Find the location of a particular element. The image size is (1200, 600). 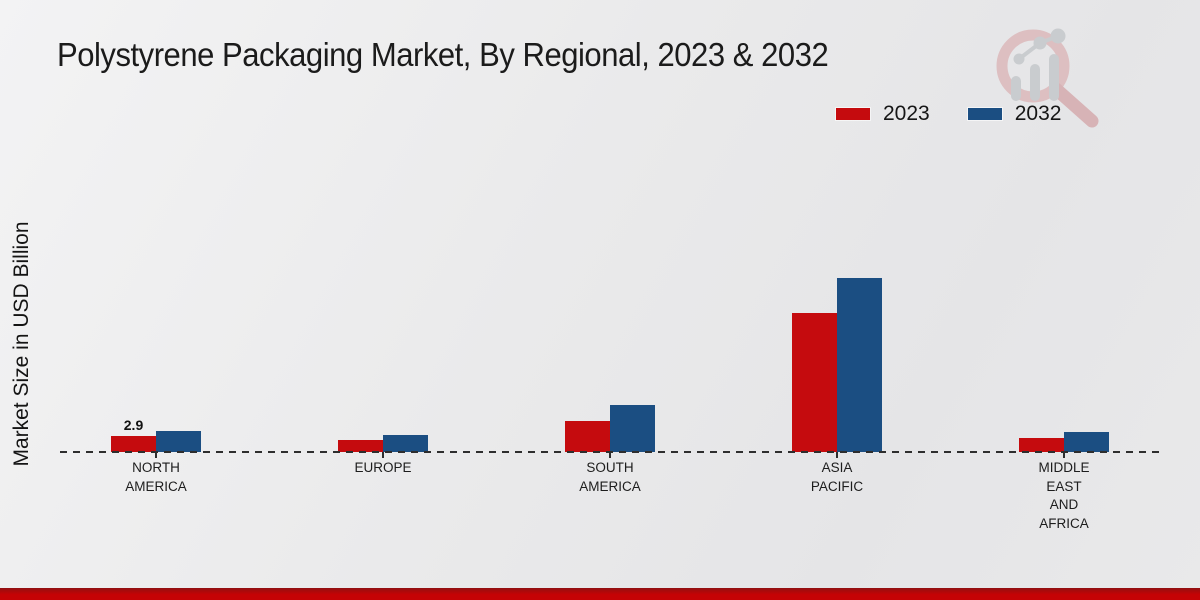

legend-item-2032: 2032 is located at coordinates (1014, 114).